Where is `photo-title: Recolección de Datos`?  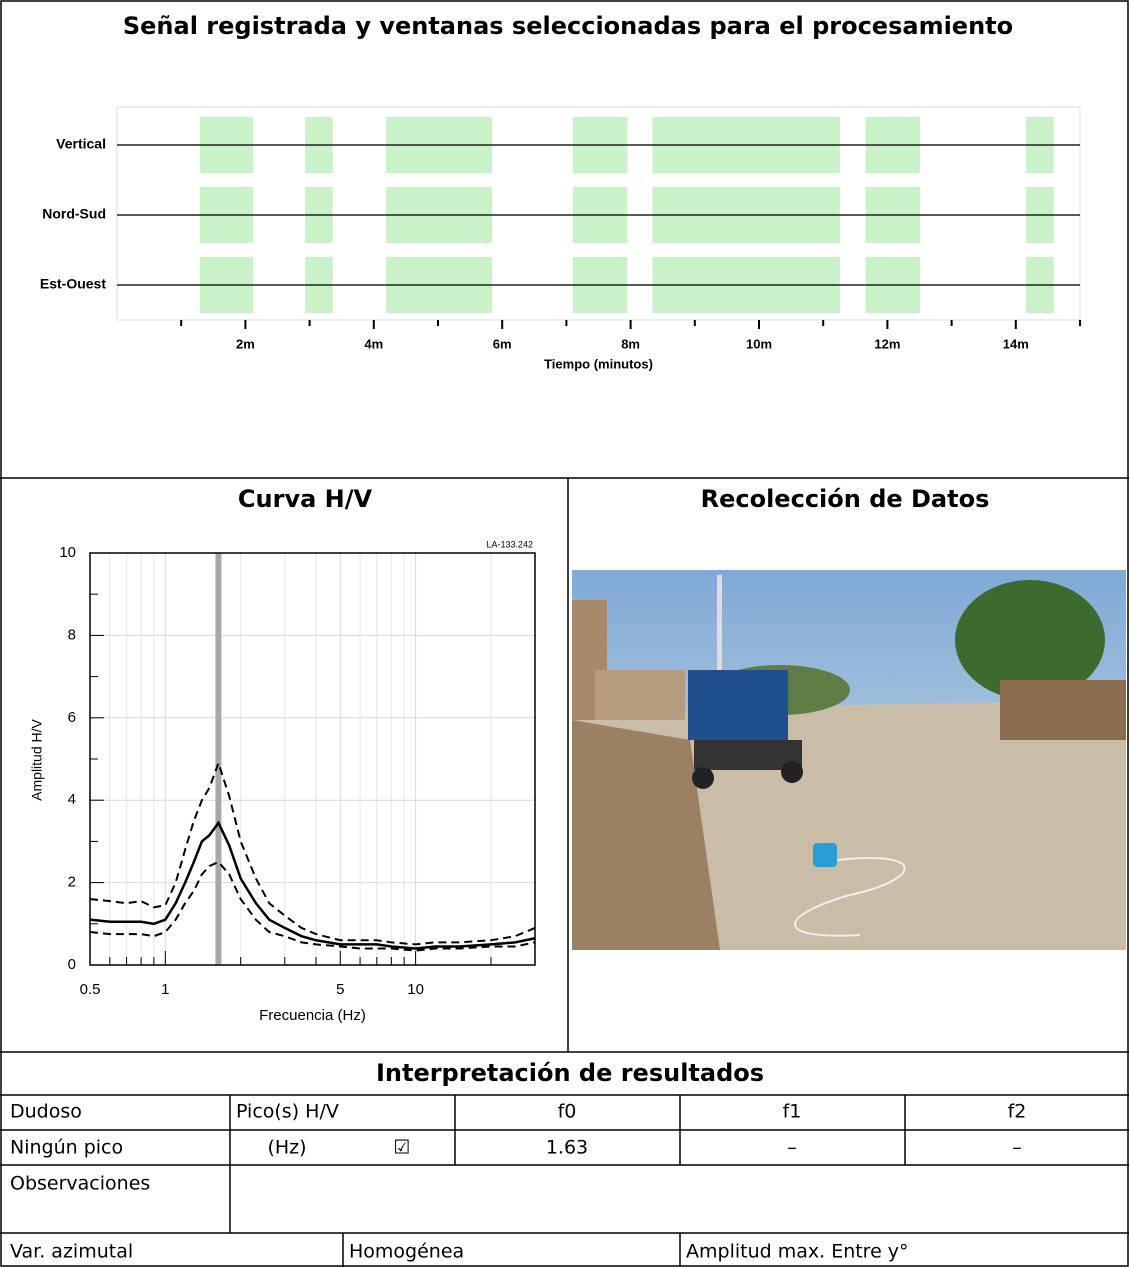
photo-title: Recolección de Datos is located at coordinates (845, 499).